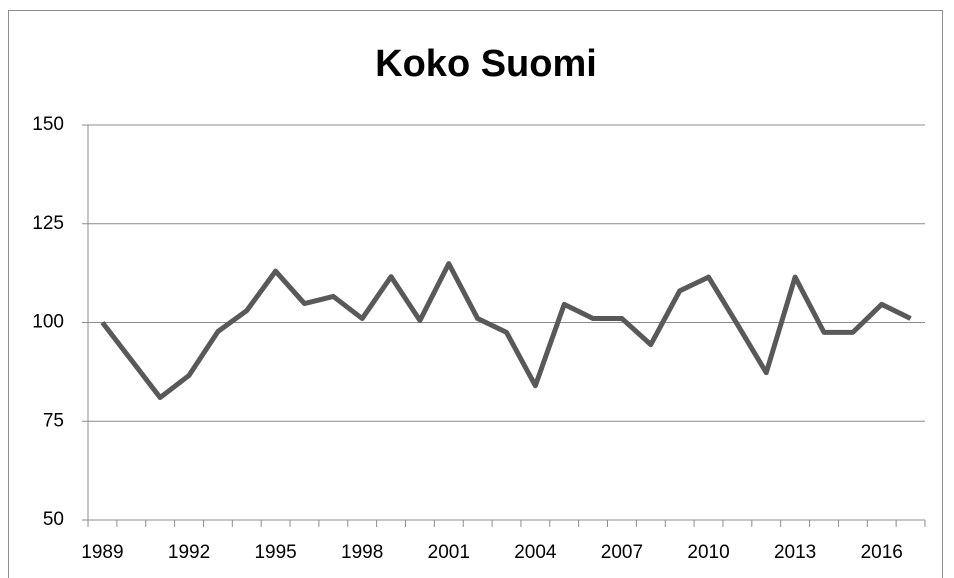  I want to click on chart-title: Koko Suomi, so click(486, 64).